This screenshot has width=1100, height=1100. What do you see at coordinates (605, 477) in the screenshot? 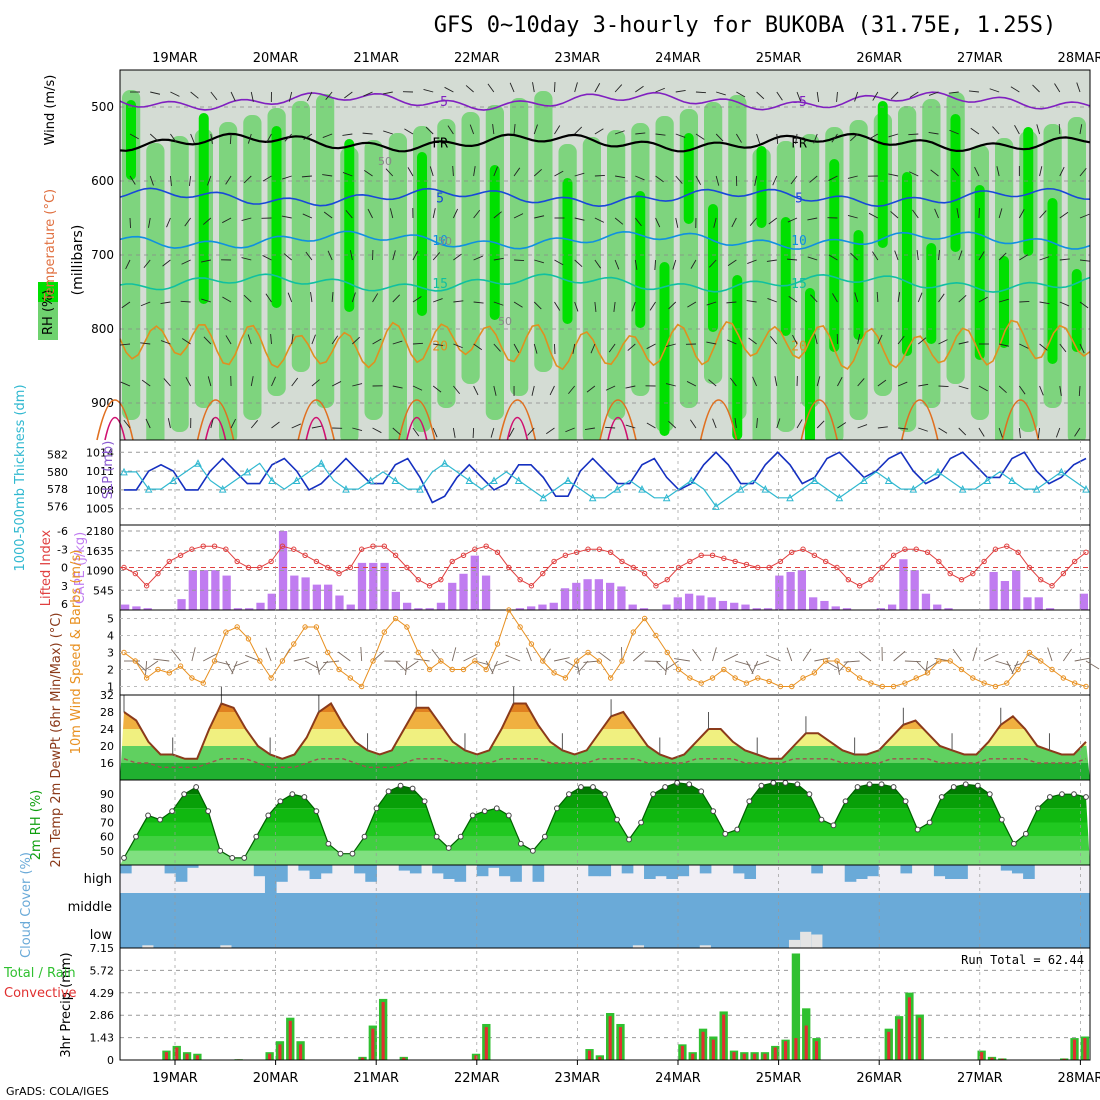
I see `slp-line` at bounding box center [605, 477].